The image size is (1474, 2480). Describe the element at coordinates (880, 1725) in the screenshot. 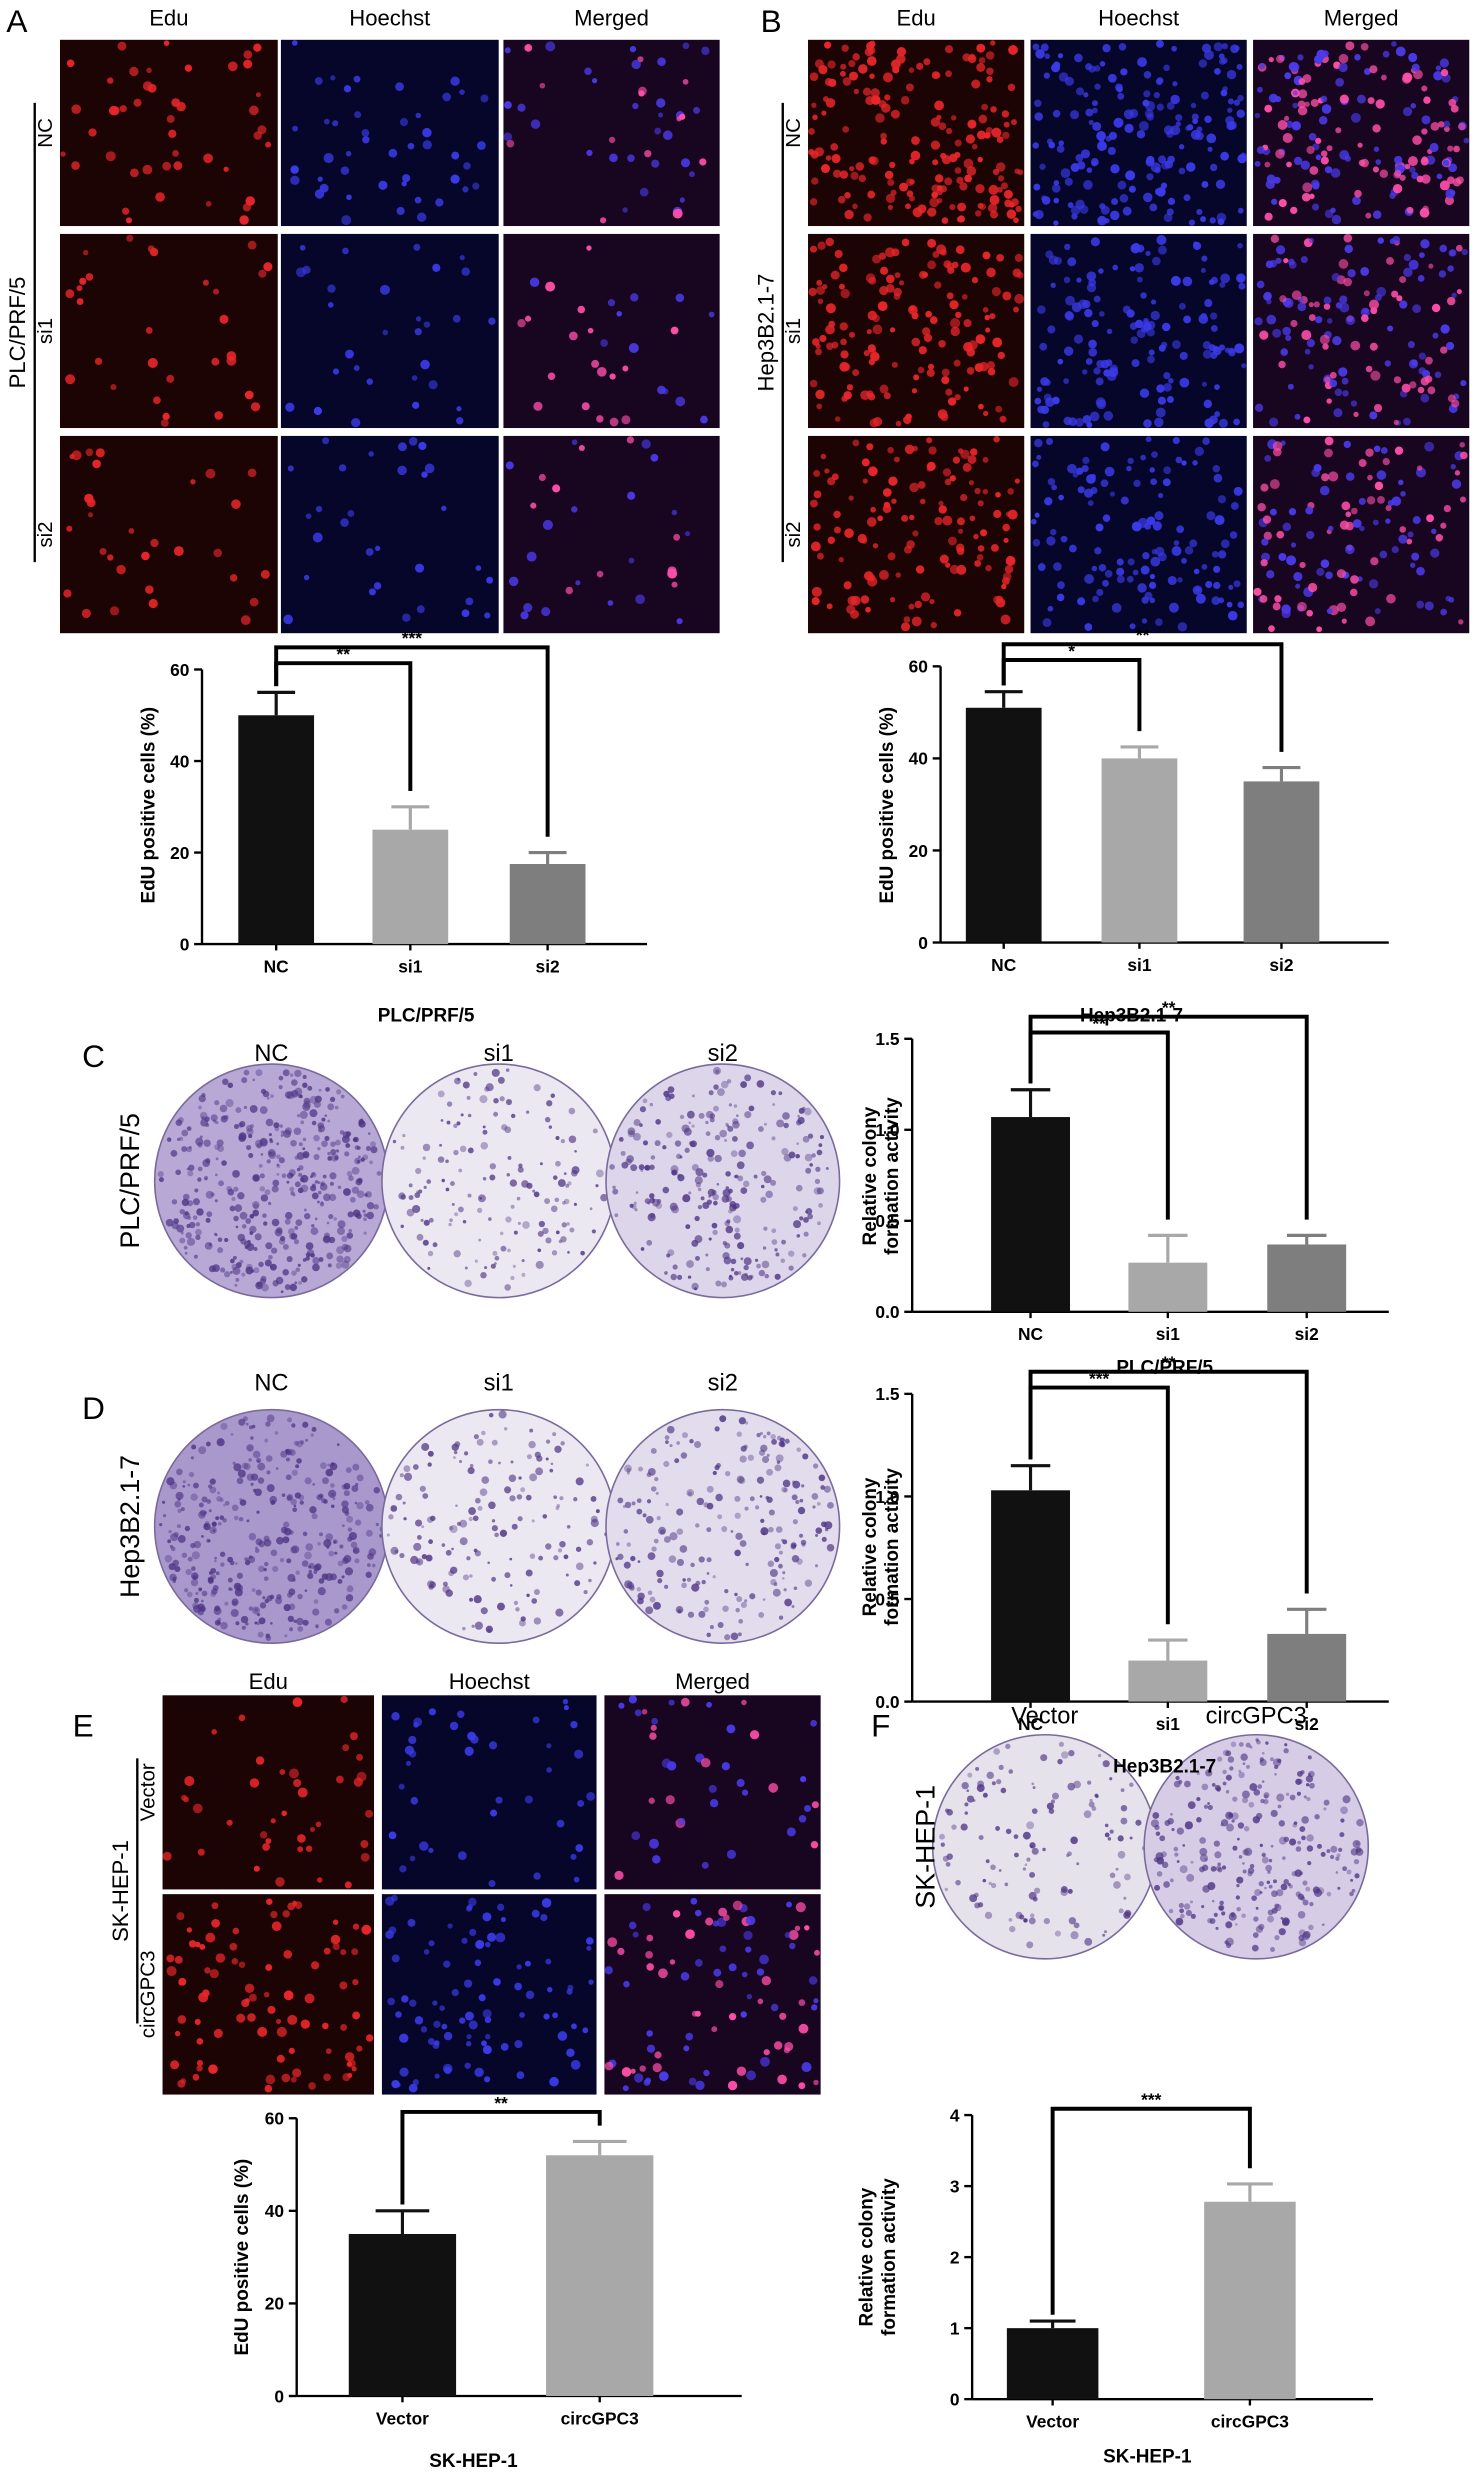

I see `panel-label: F` at that location.